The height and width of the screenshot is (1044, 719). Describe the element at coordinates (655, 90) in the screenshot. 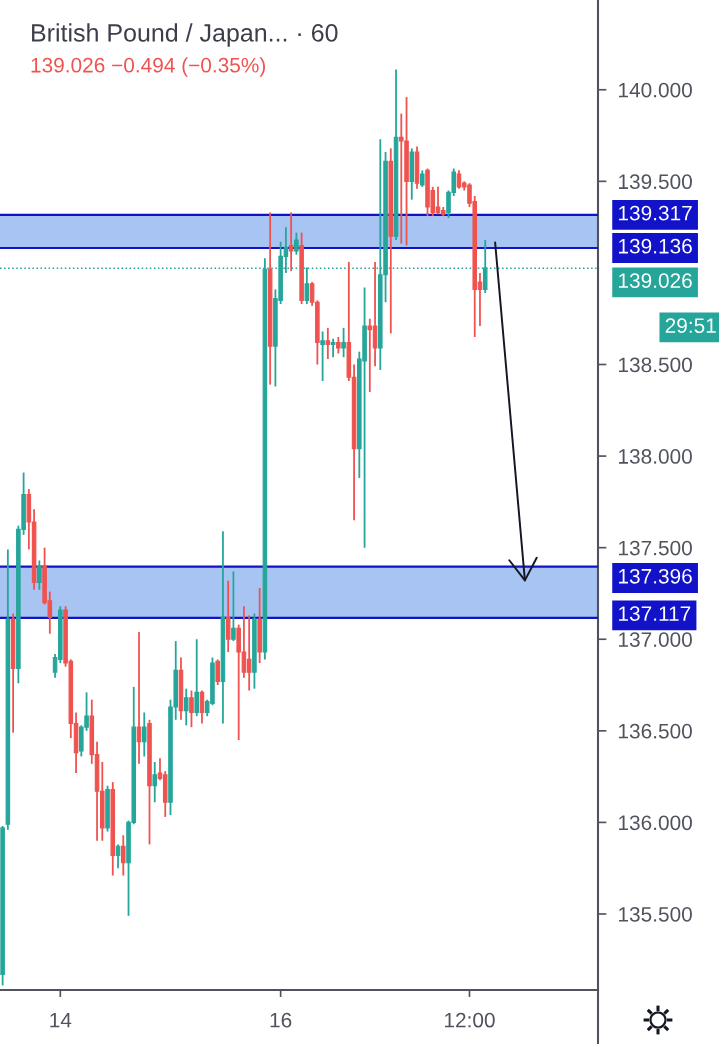

I see `y-tick-label: 140.000` at that location.